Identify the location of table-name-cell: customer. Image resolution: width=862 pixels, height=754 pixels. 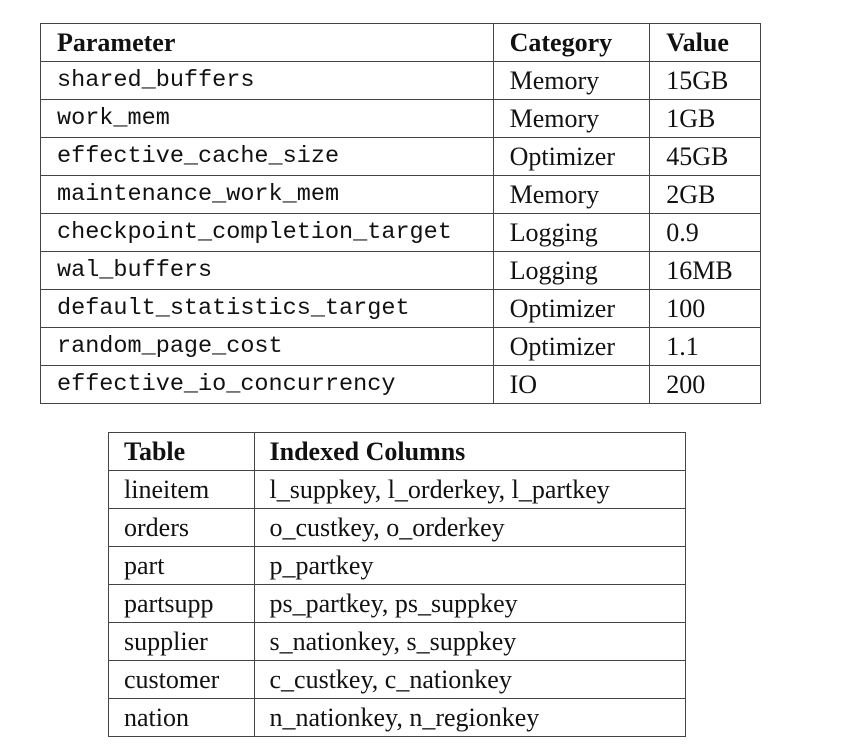
(181, 679).